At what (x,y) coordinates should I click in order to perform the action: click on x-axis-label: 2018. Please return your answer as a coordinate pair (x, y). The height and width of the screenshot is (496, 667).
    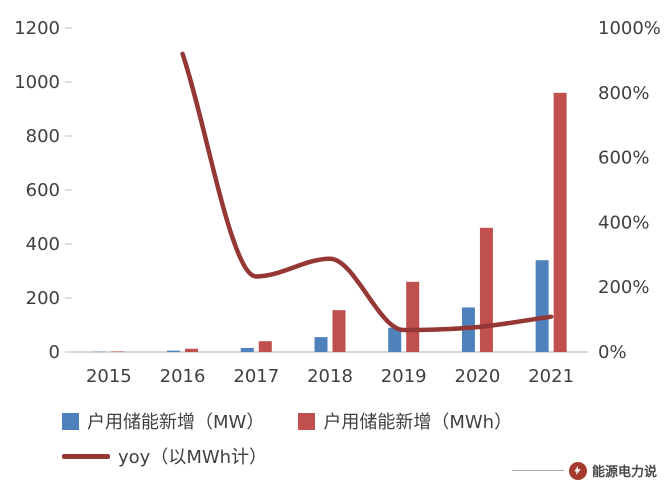
    Looking at the image, I should click on (330, 376).